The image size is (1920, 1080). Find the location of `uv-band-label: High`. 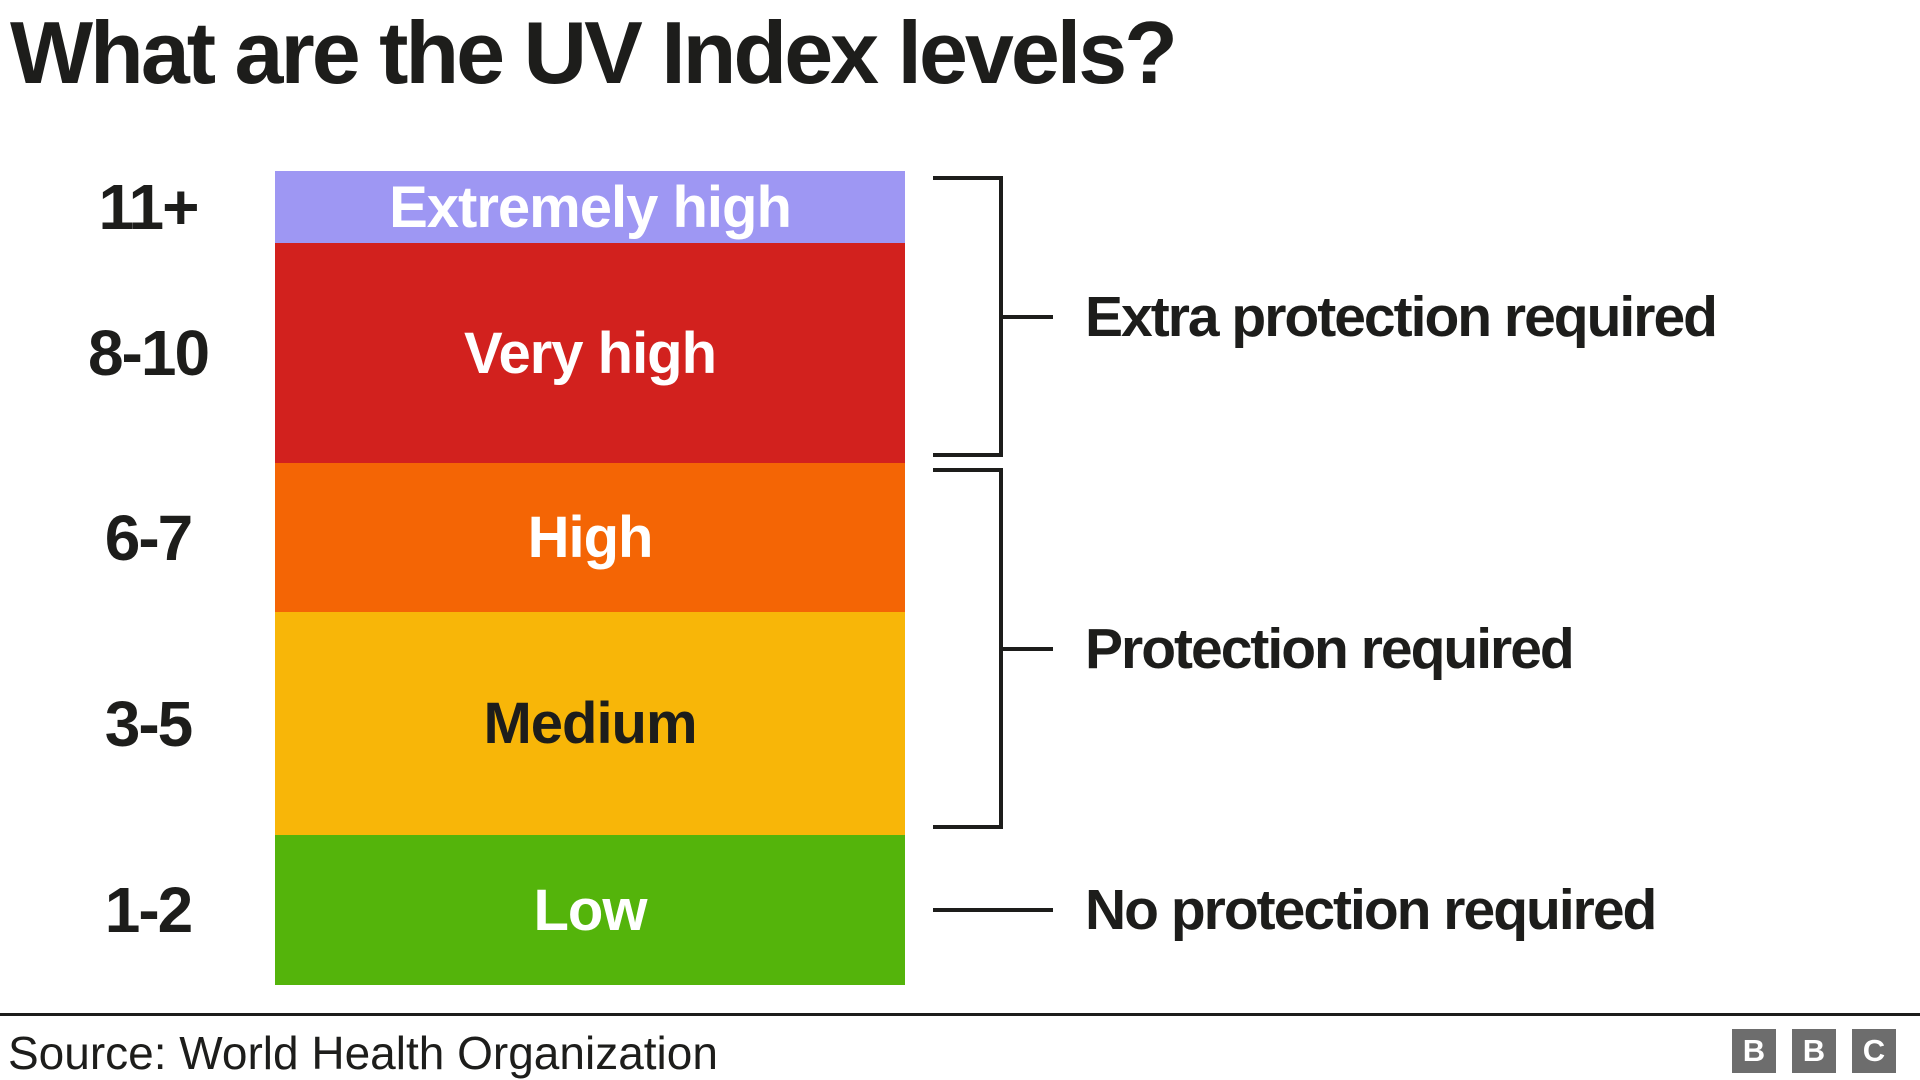

uv-band-label: High is located at coordinates (590, 537).